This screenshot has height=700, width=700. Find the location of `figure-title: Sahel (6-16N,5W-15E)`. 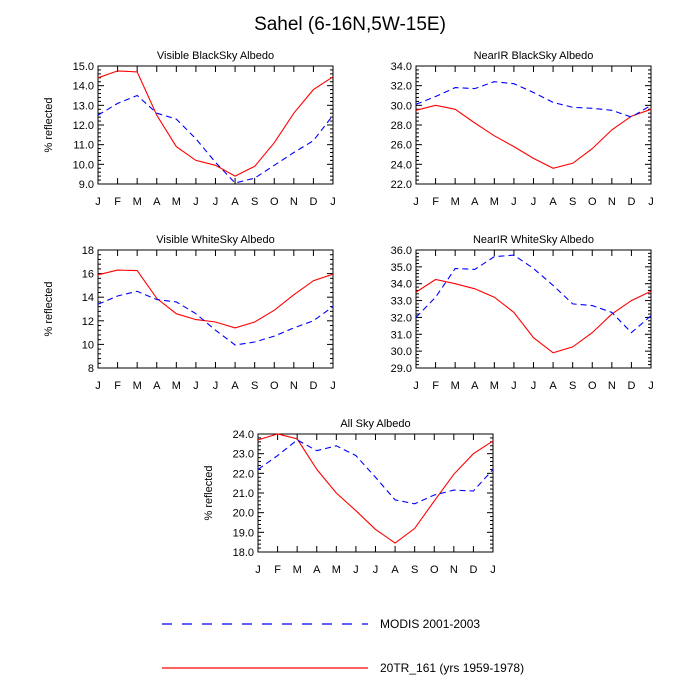

figure-title: Sahel (6-16N,5W-15E) is located at coordinates (350, 24).